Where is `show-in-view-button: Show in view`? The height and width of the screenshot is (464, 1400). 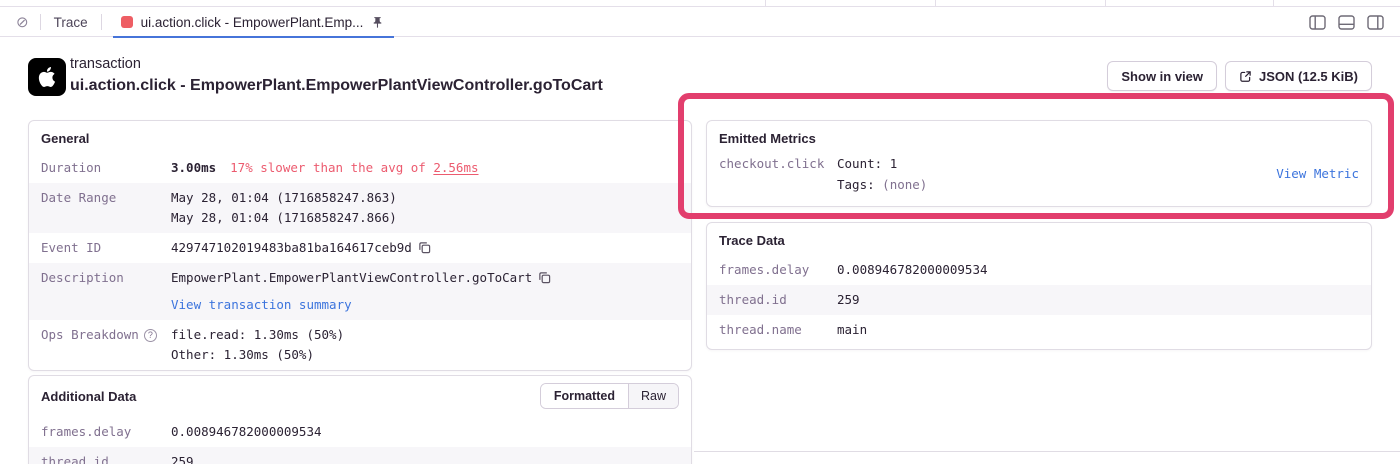 show-in-view-button: Show in view is located at coordinates (1162, 76).